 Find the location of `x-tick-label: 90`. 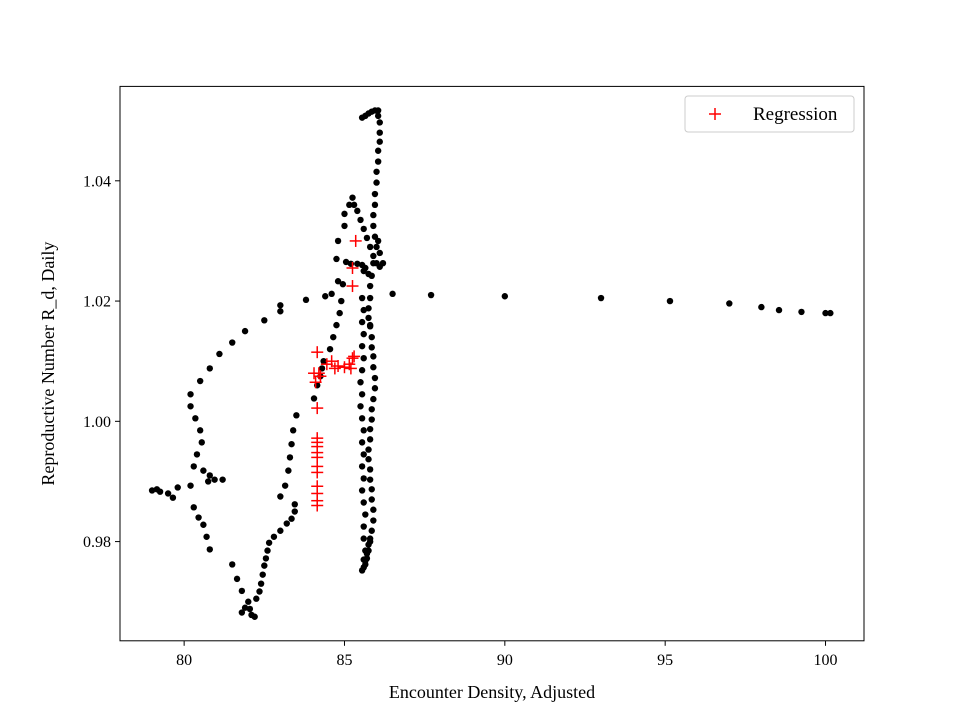

x-tick-label: 90 is located at coordinates (505, 660).